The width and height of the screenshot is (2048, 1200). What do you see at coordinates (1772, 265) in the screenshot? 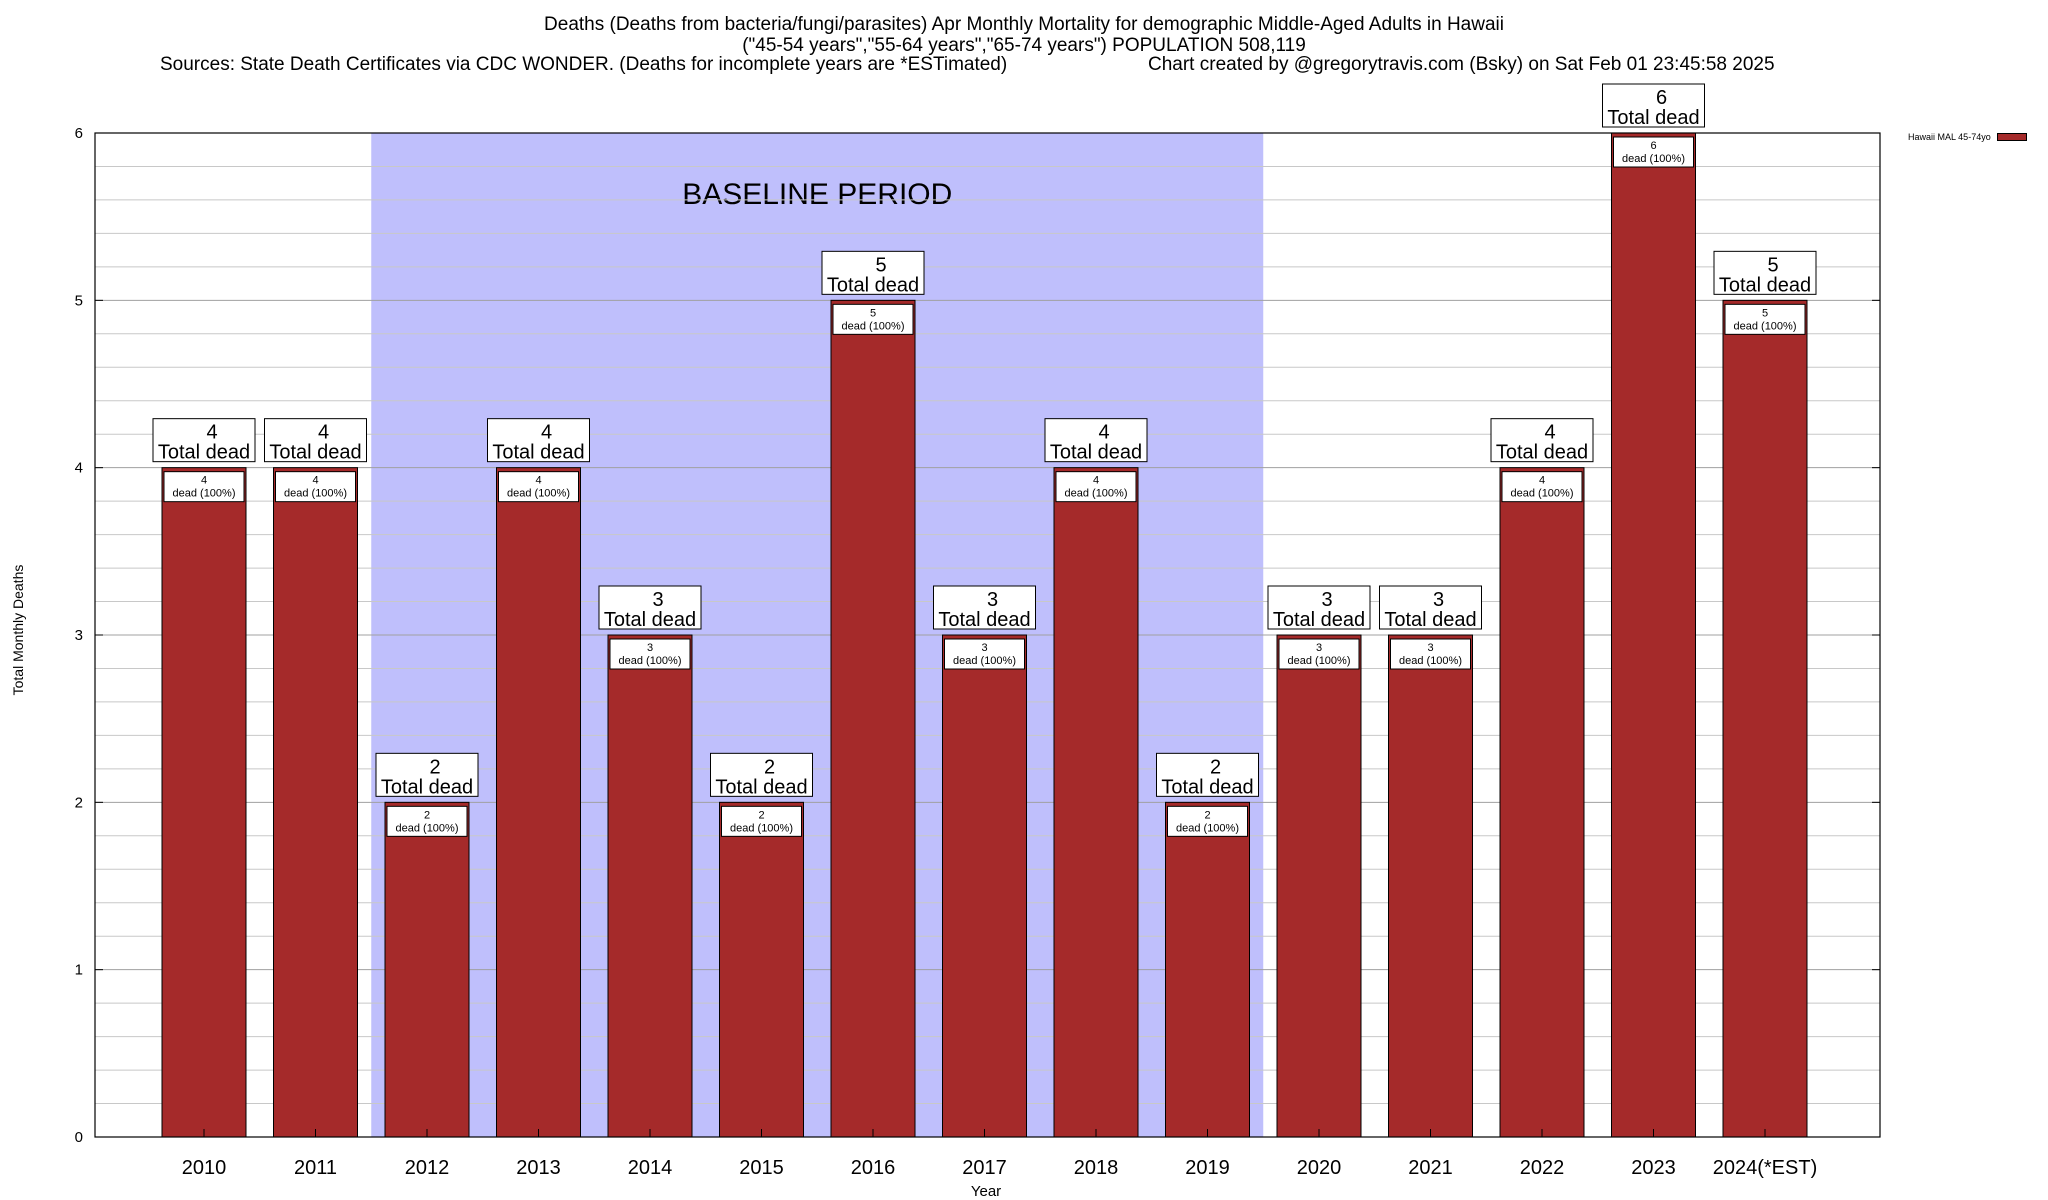
I see `bar-total-value: 5` at bounding box center [1772, 265].